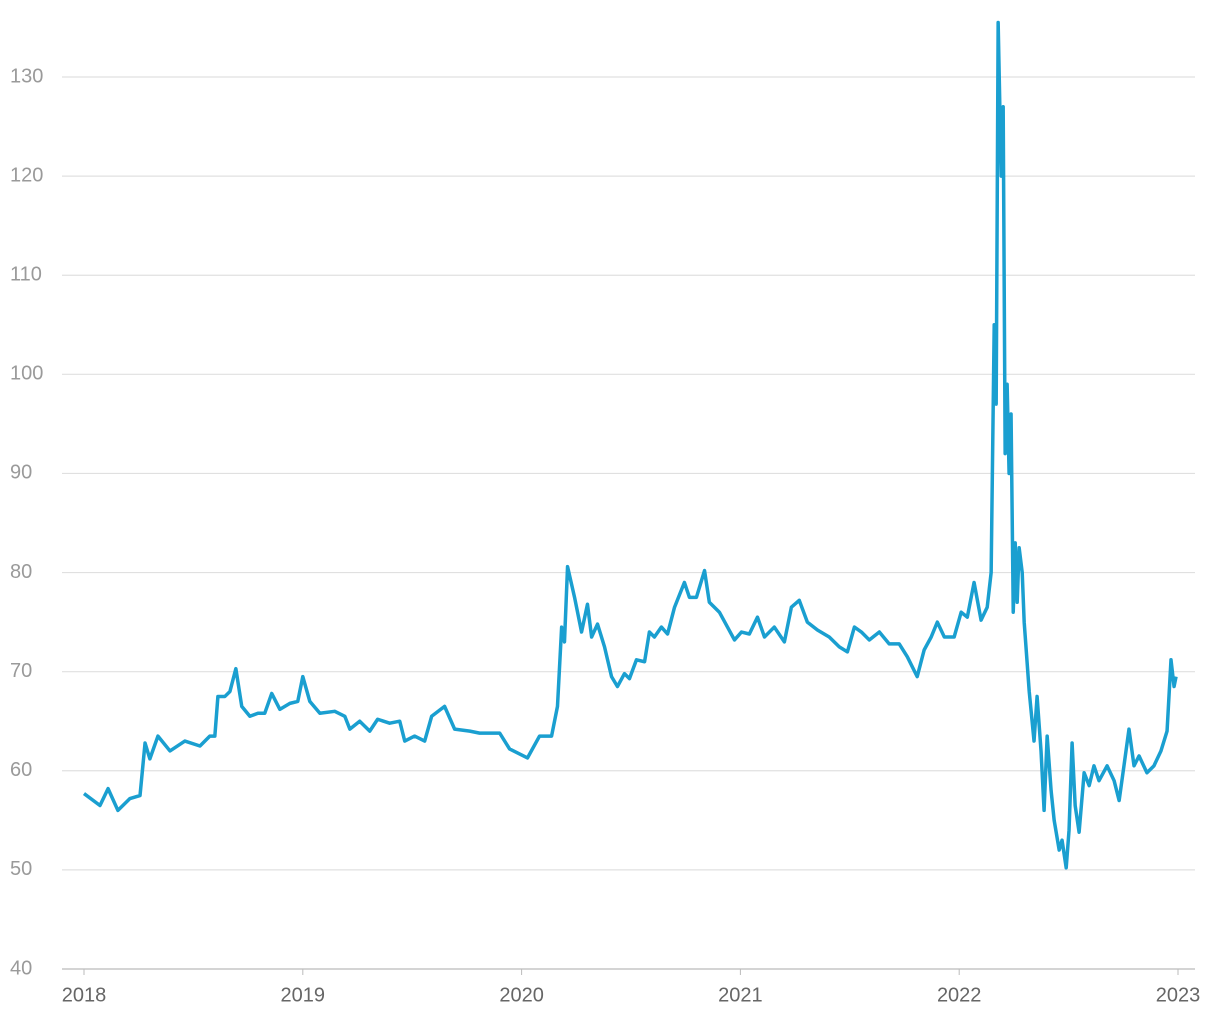  What do you see at coordinates (21, 671) in the screenshot?
I see `y-tick-label: 70` at bounding box center [21, 671].